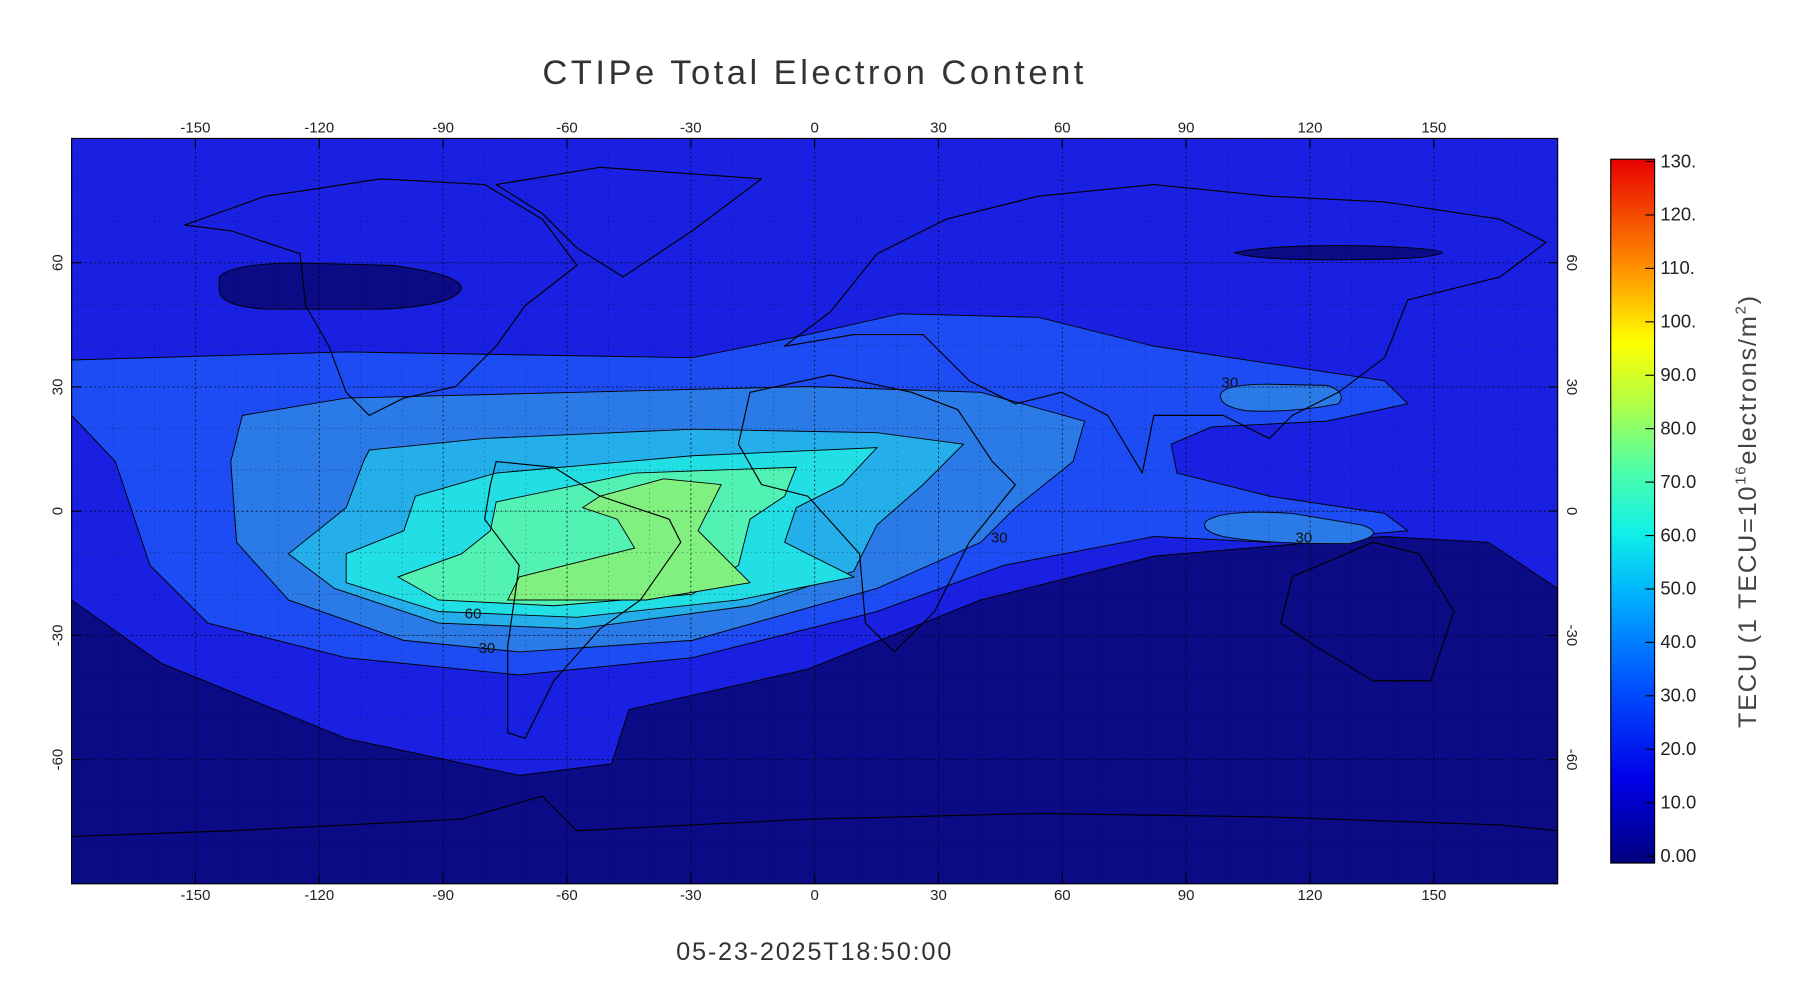 The height and width of the screenshot is (1000, 1800). What do you see at coordinates (1633, 511) in the screenshot?
I see `colorbar` at bounding box center [1633, 511].